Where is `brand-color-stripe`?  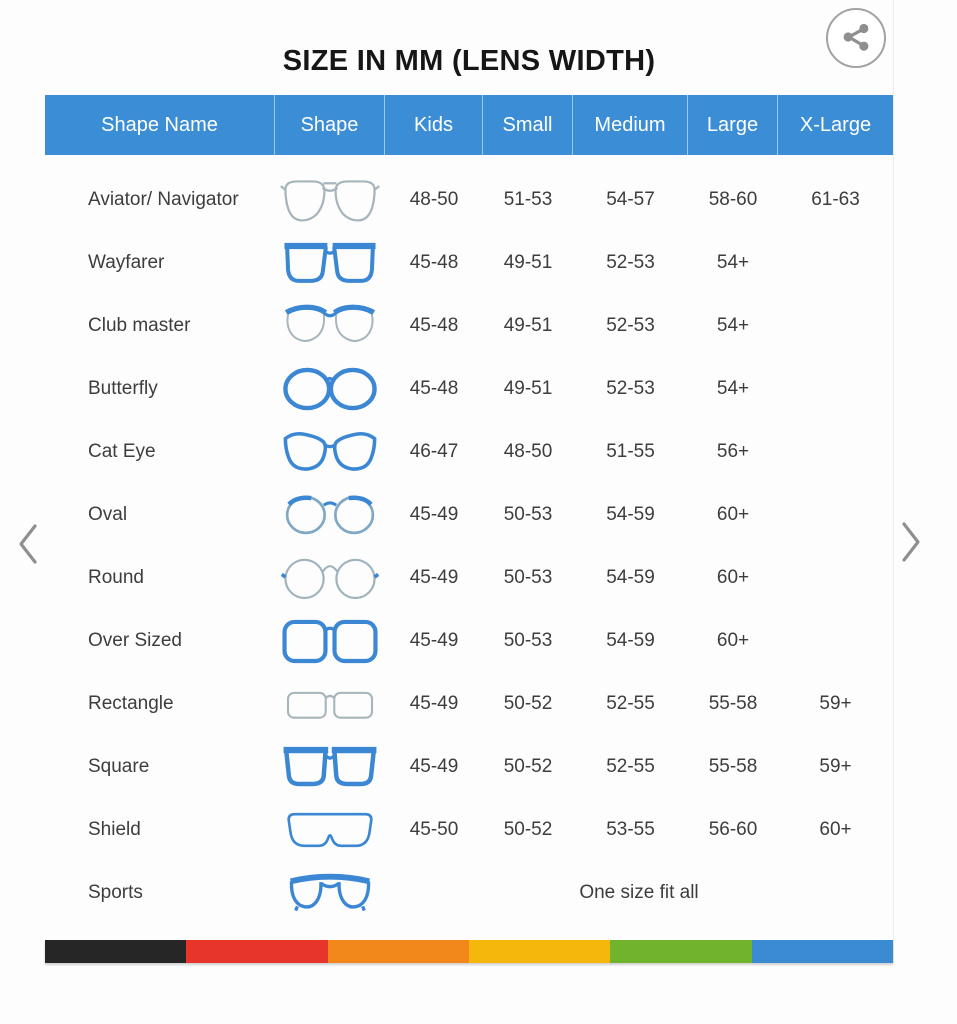
brand-color-stripe is located at coordinates (469, 951).